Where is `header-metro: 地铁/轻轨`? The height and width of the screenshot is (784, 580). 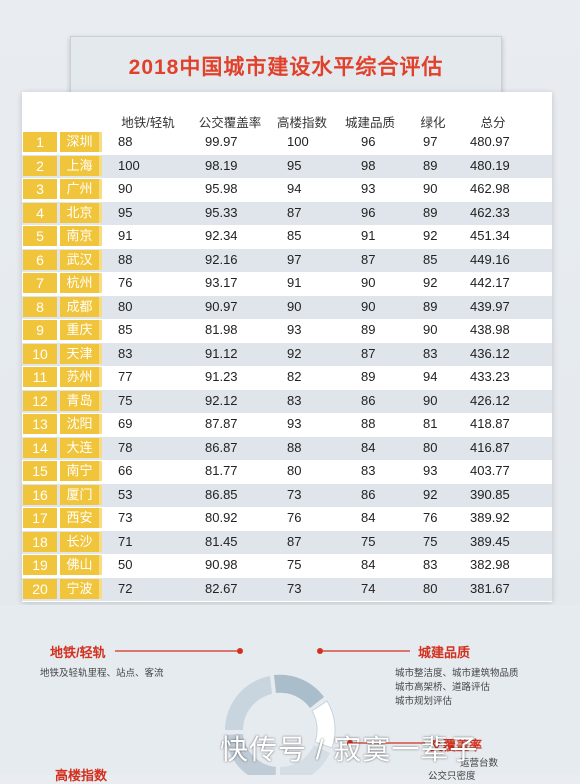 header-metro: 地铁/轻轨 is located at coordinates (148, 123).